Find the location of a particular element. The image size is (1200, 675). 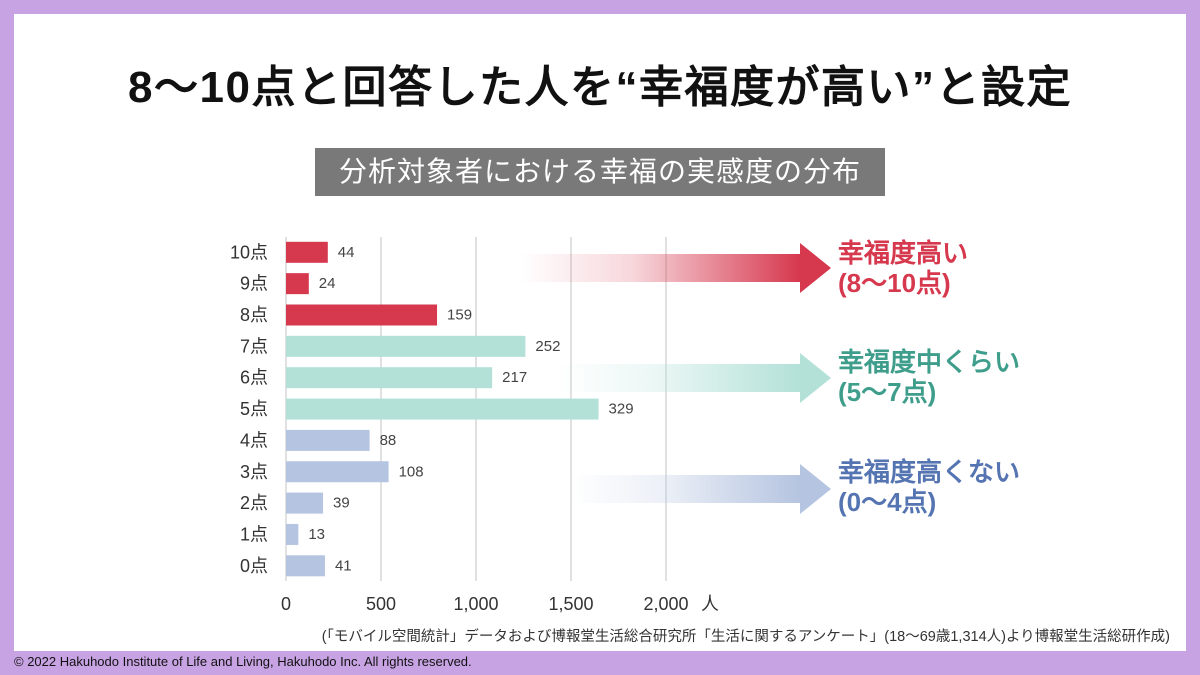

category-label: 8点 is located at coordinates (254, 315).